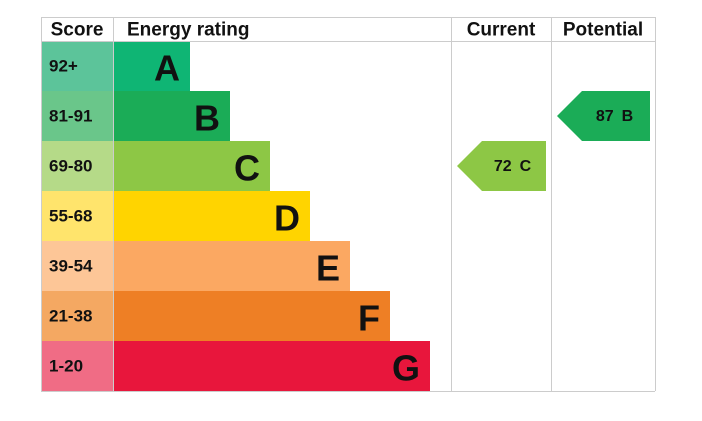 The width and height of the screenshot is (702, 421). Describe the element at coordinates (70, 166) in the screenshot. I see `score-label: 69-80` at that location.